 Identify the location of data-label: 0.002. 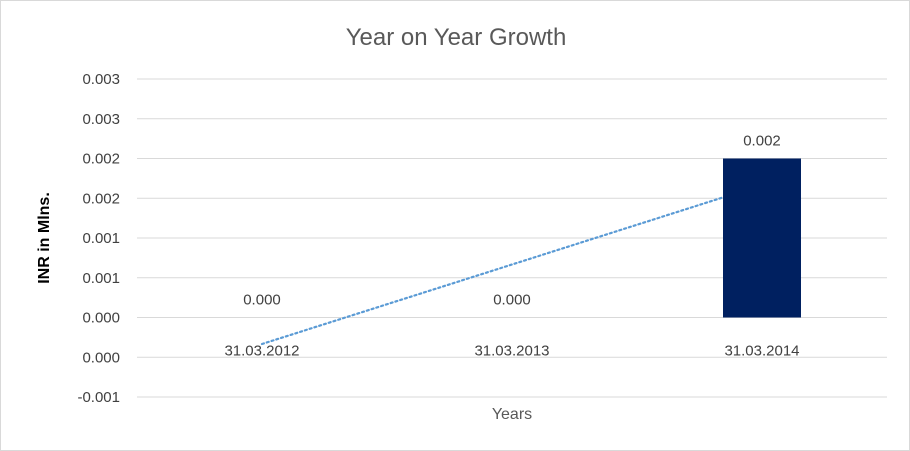
(762, 141).